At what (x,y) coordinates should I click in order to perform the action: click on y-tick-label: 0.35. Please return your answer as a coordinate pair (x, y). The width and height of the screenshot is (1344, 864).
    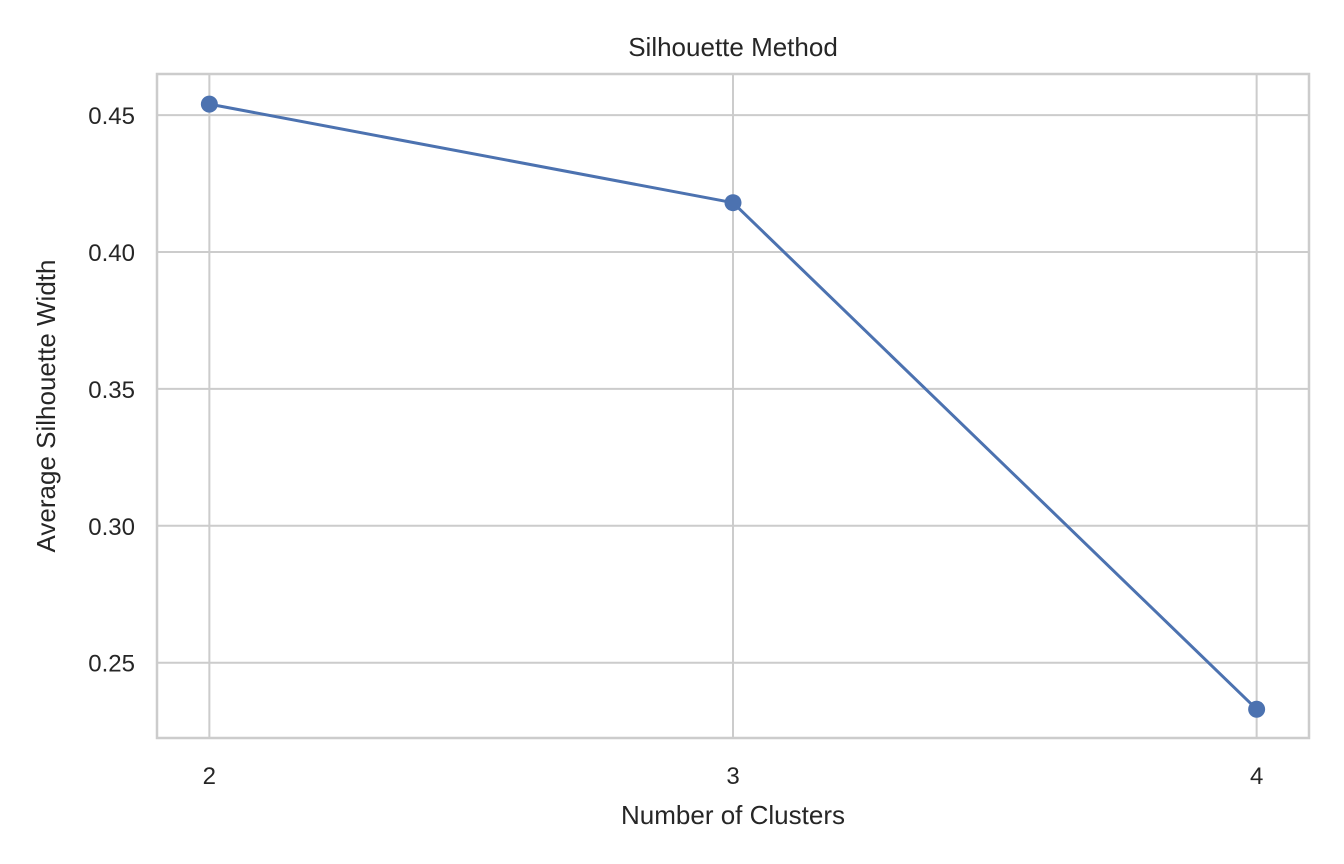
    Looking at the image, I should click on (111, 390).